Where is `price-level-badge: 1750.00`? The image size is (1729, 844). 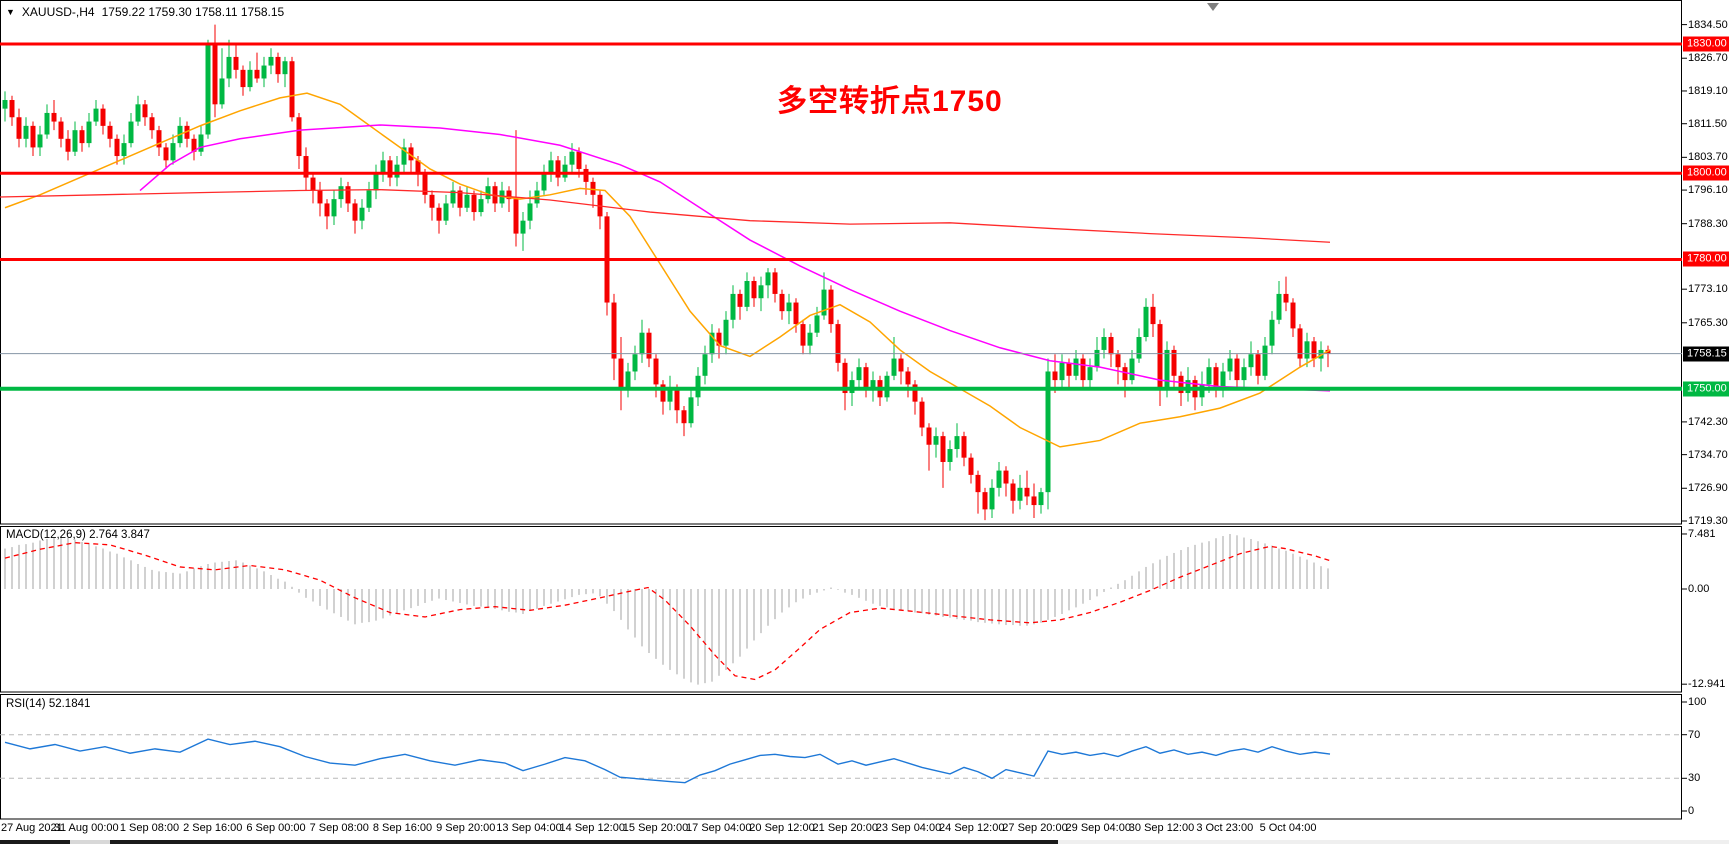
price-level-badge: 1750.00 is located at coordinates (1706, 389).